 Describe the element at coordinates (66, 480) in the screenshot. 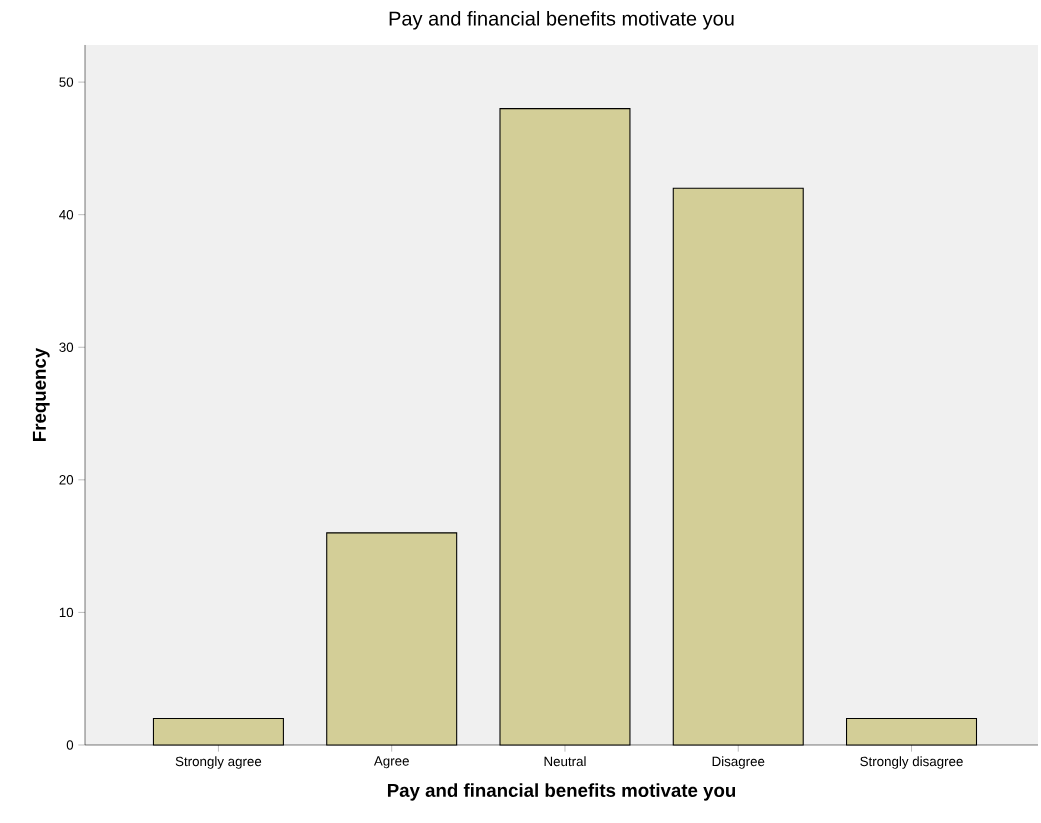

I see `y-tick-label: 20` at that location.